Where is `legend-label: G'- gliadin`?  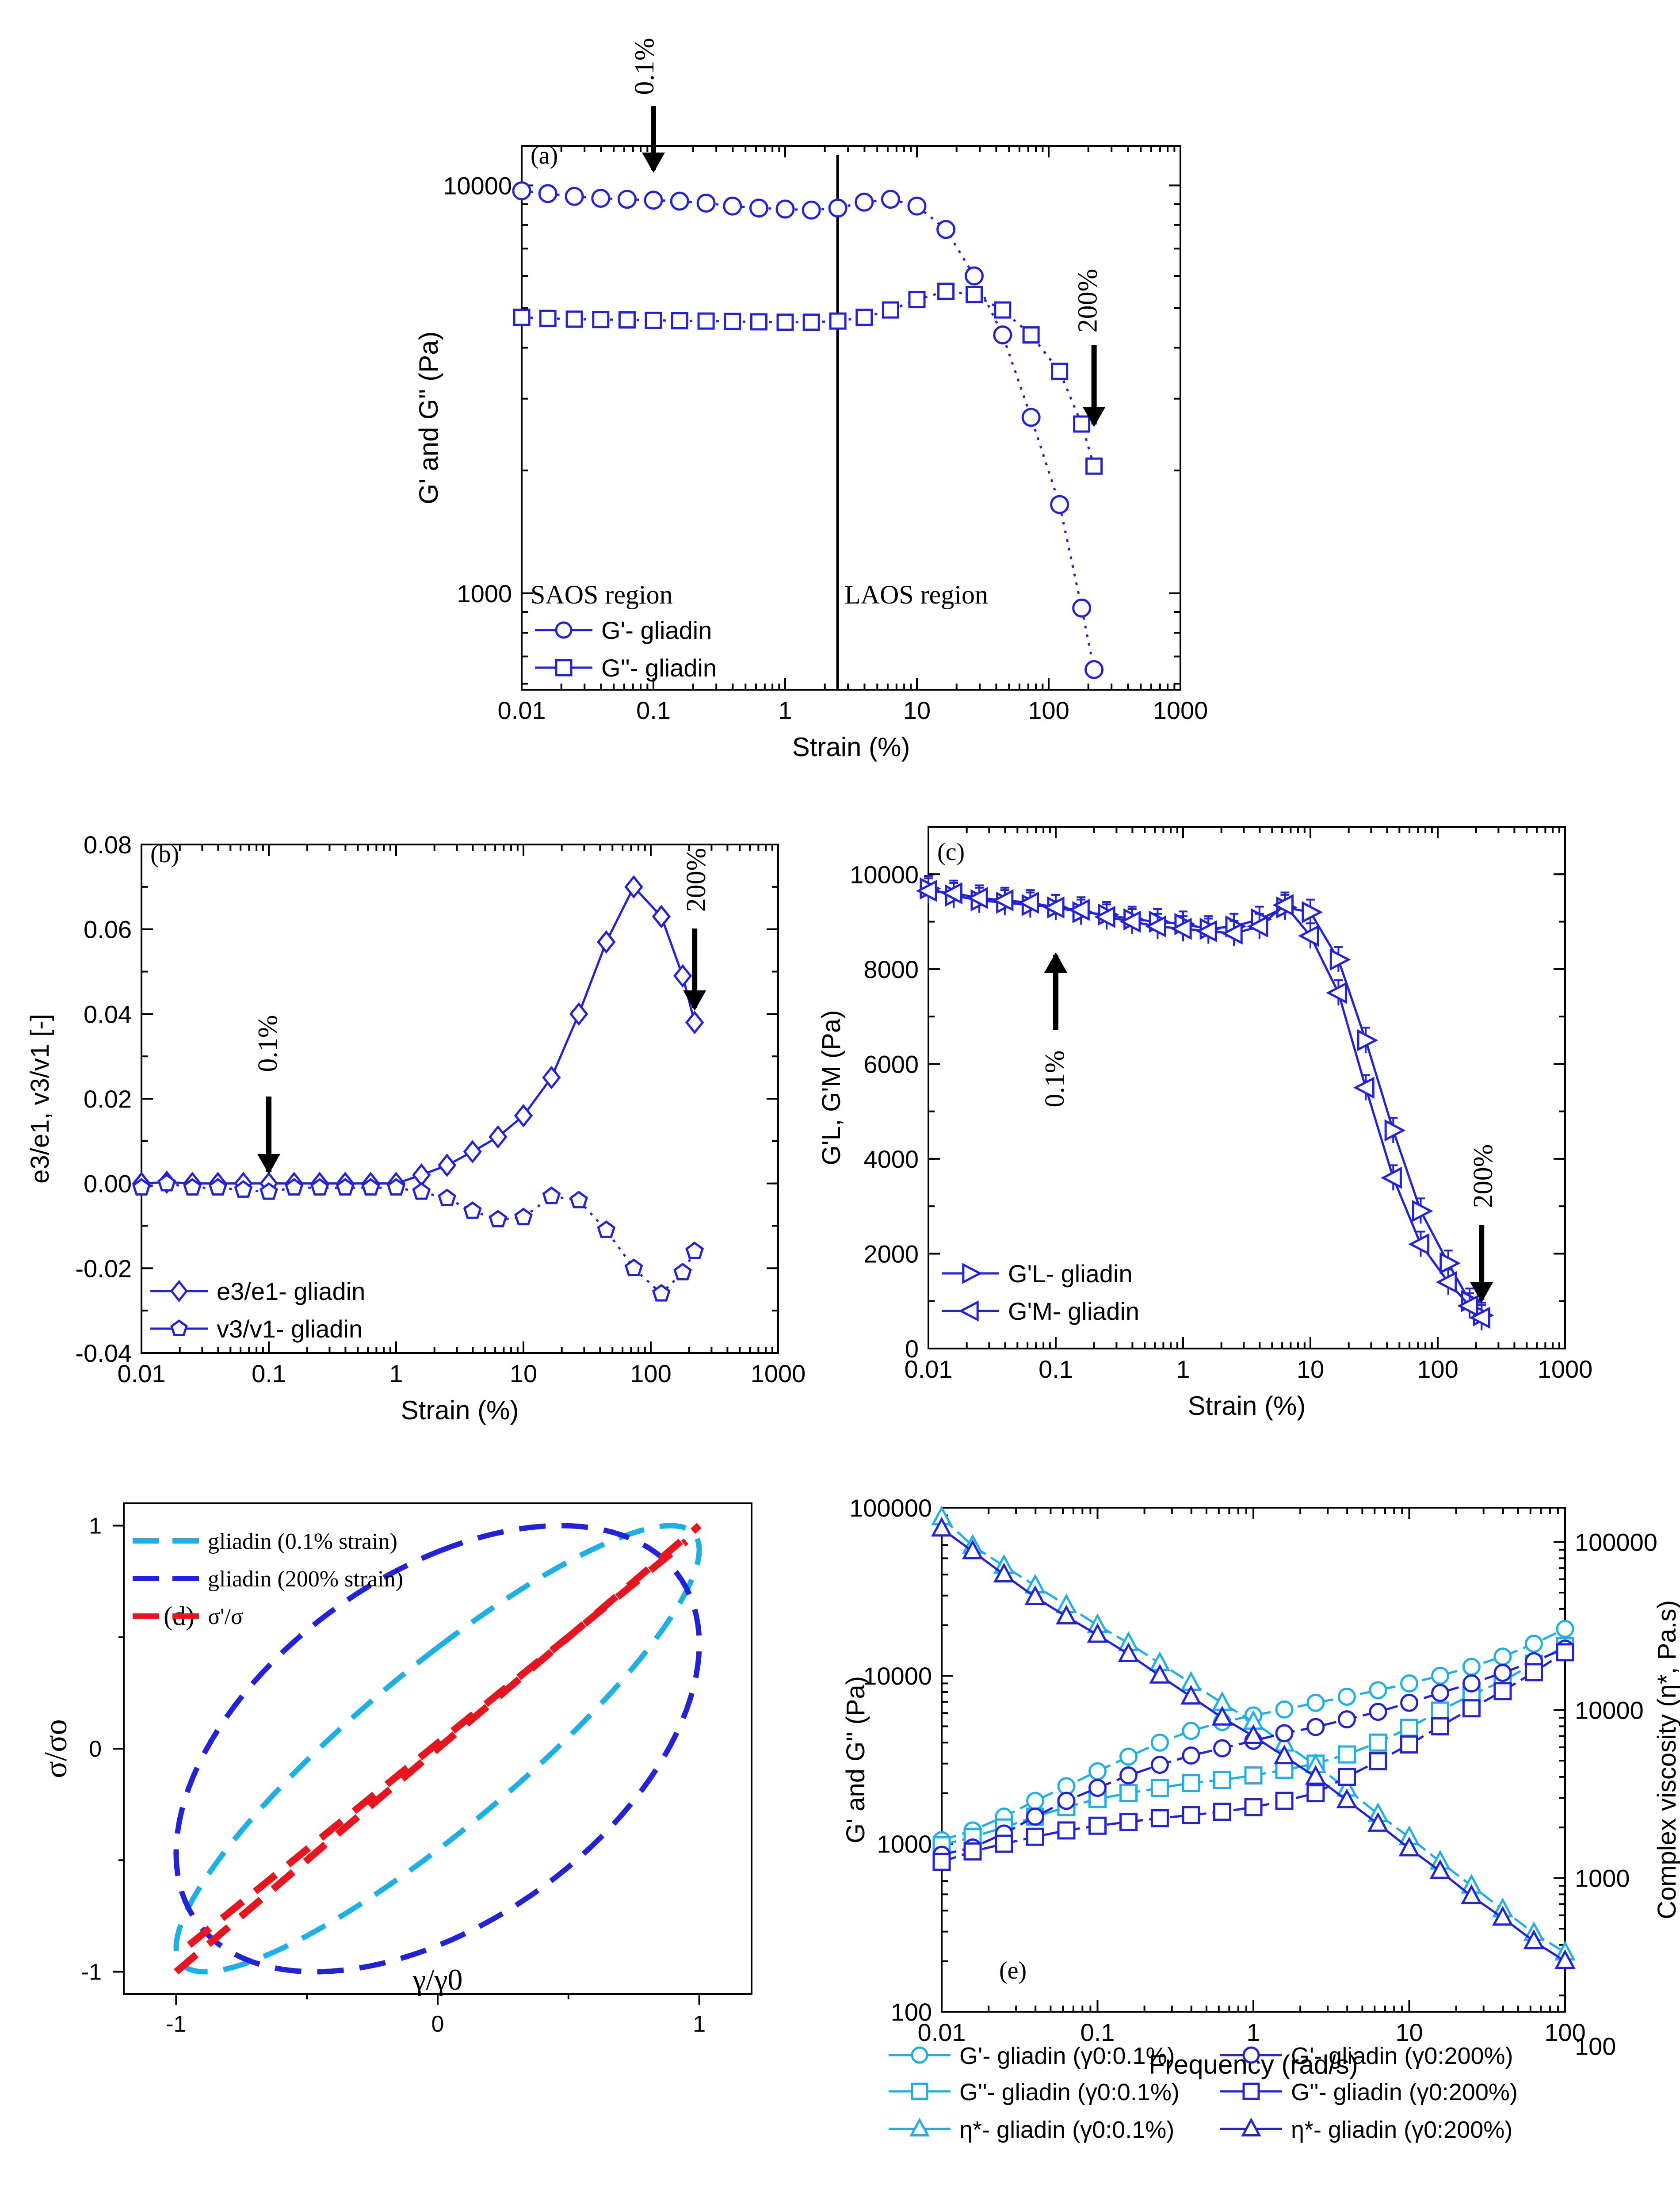
legend-label: G'- gliadin is located at coordinates (656, 630).